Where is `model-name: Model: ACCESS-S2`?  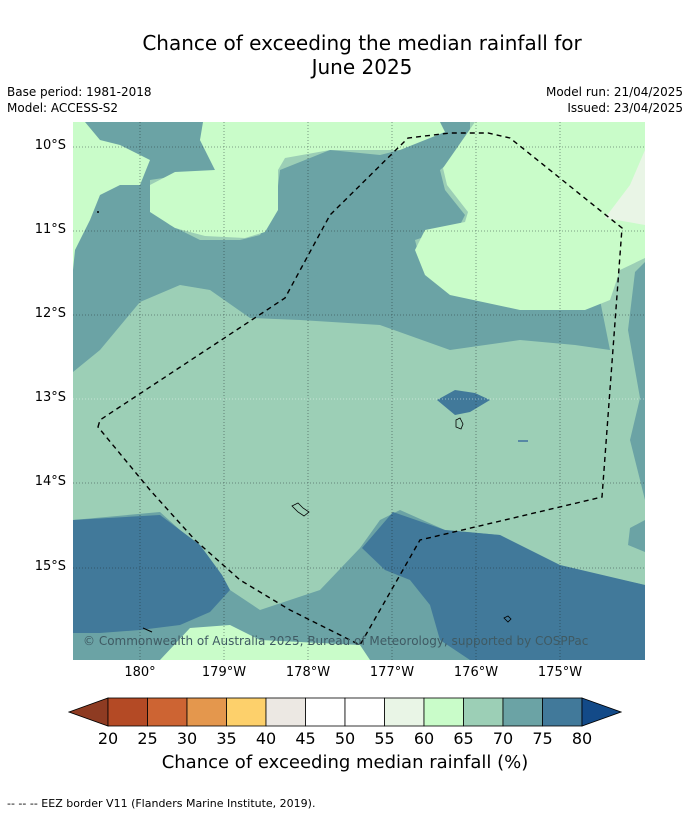 model-name: Model: ACCESS-S2 is located at coordinates (63, 108).